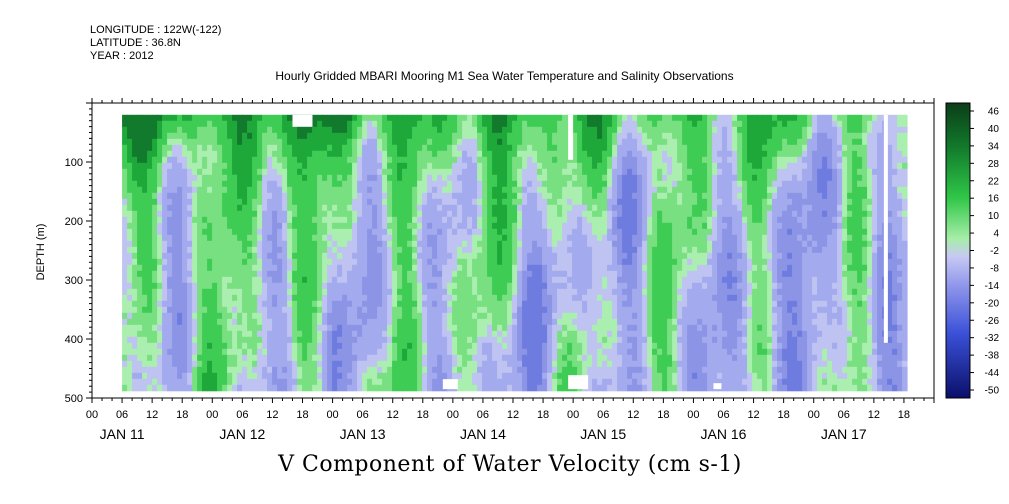  Describe the element at coordinates (994, 112) in the screenshot. I see `colorbar-label: 46` at that location.